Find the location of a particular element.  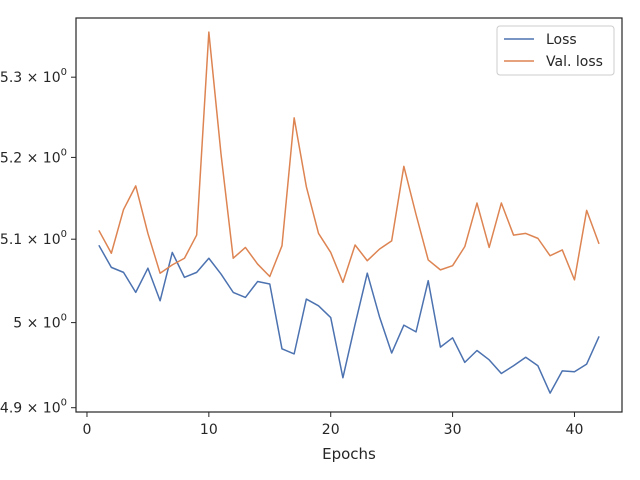

legend-label: Loss is located at coordinates (561, 40).